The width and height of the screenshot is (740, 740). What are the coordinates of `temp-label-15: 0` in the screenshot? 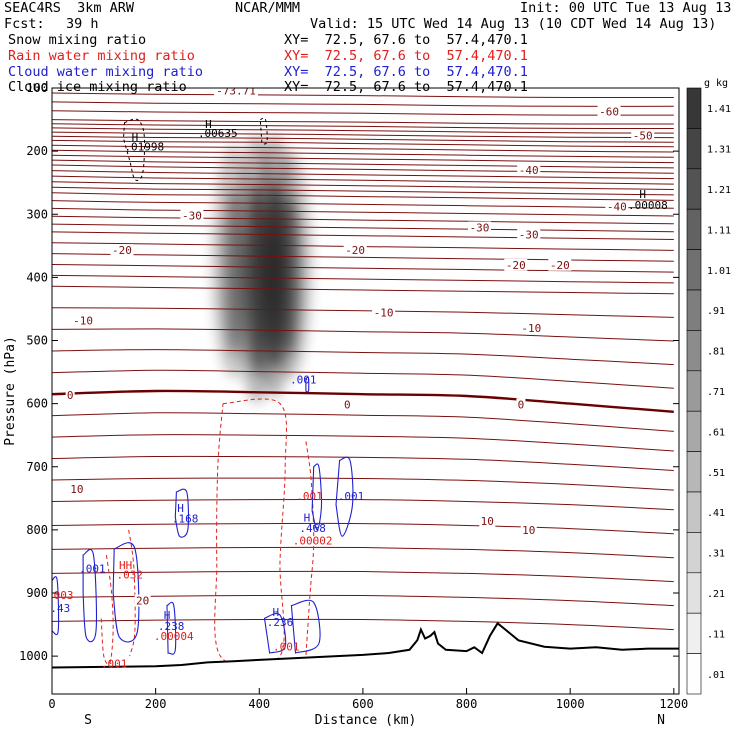 It's located at (70, 395).